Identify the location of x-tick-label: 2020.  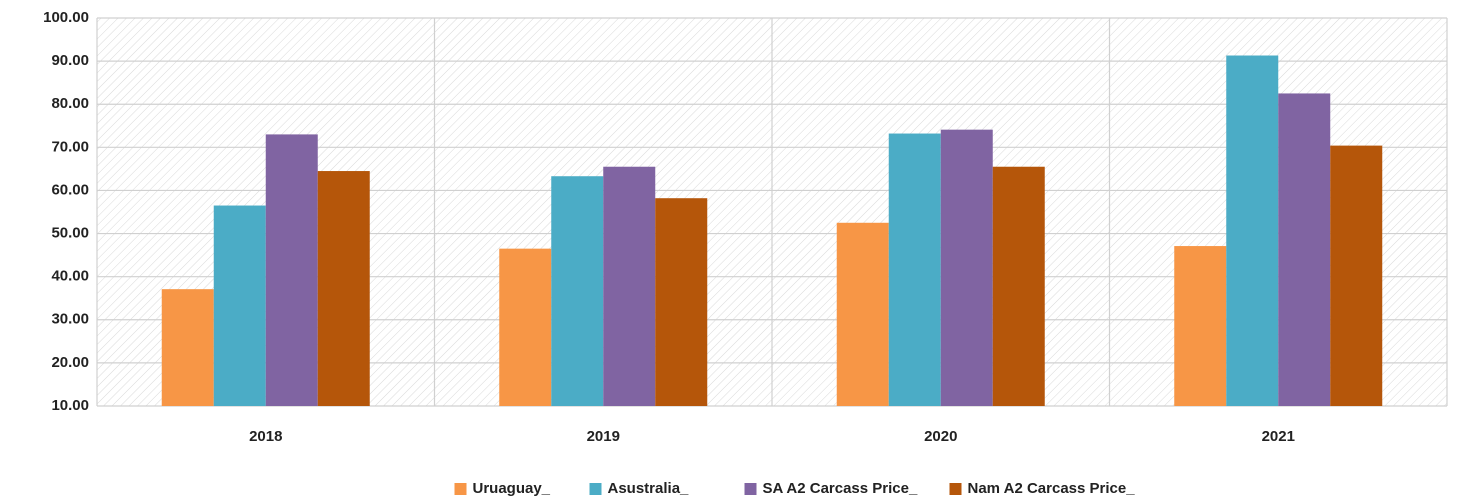
(940, 436).